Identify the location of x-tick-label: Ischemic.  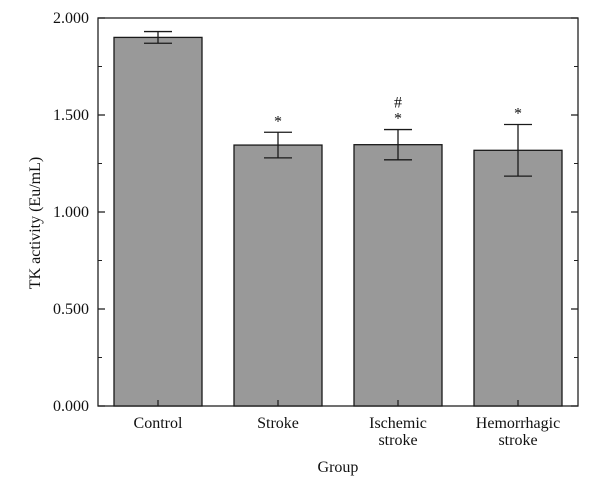
(398, 423).